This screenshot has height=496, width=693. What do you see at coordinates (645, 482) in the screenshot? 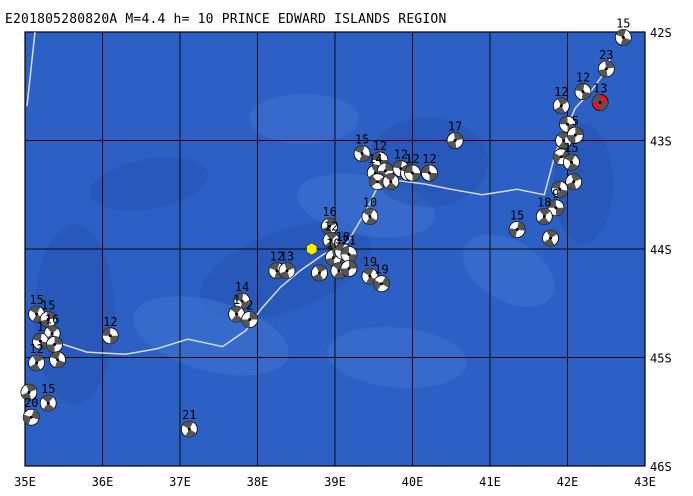
I see `longitude-tick-label: 43E` at bounding box center [645, 482].